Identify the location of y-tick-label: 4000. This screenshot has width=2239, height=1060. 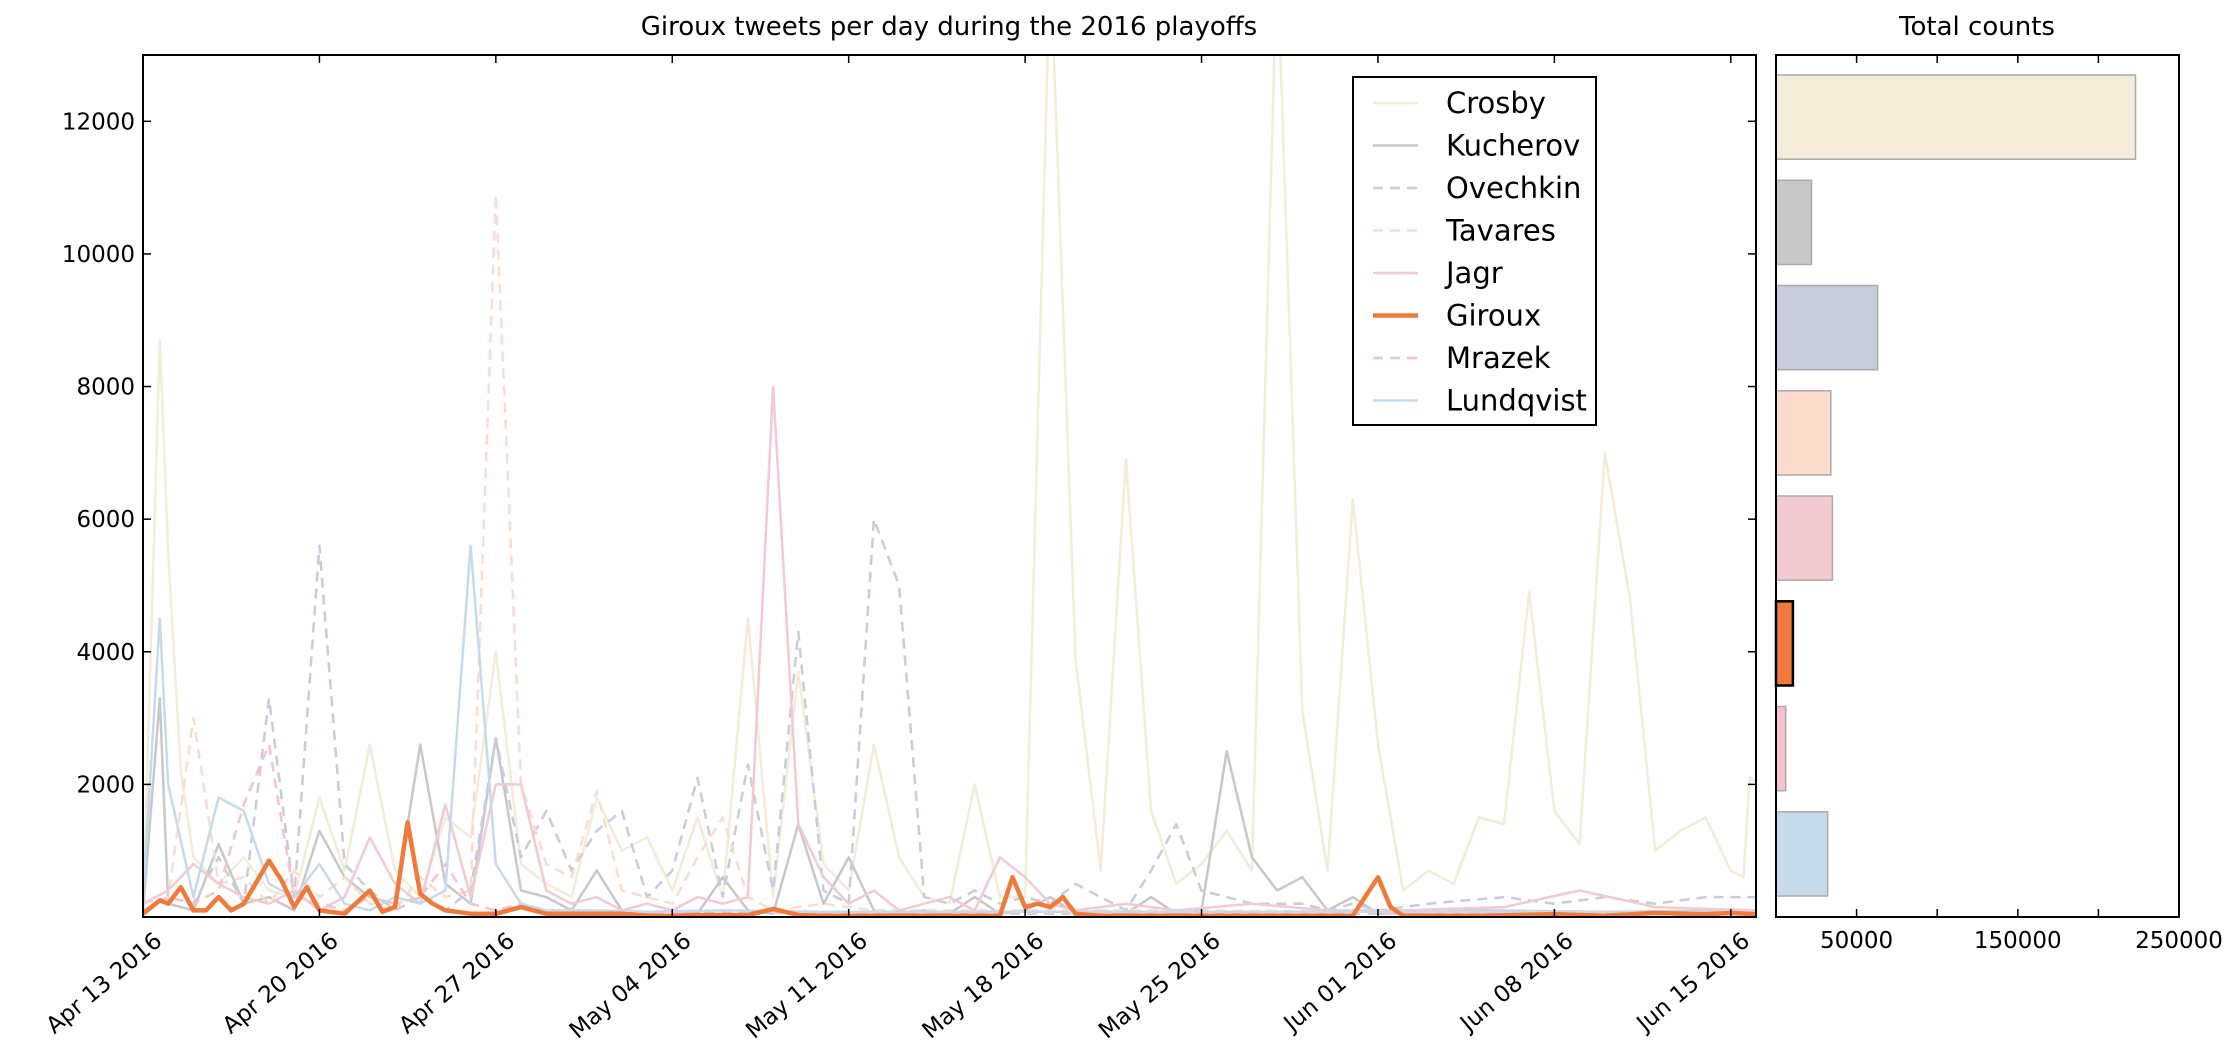
(105, 653).